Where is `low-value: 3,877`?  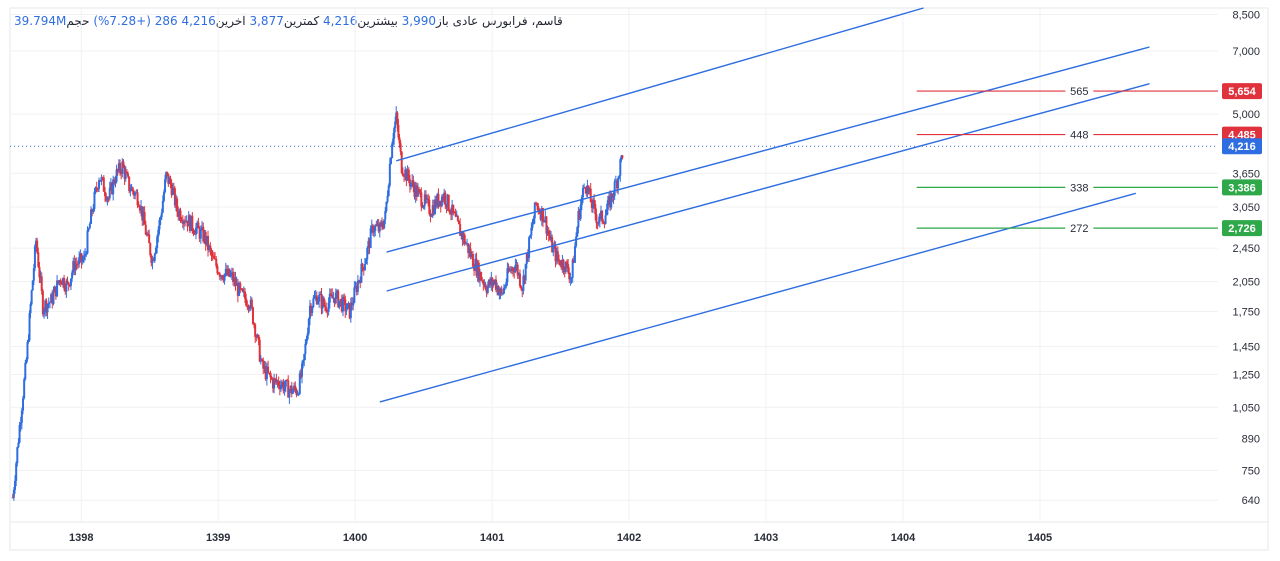
low-value: 3,877 is located at coordinates (266, 21).